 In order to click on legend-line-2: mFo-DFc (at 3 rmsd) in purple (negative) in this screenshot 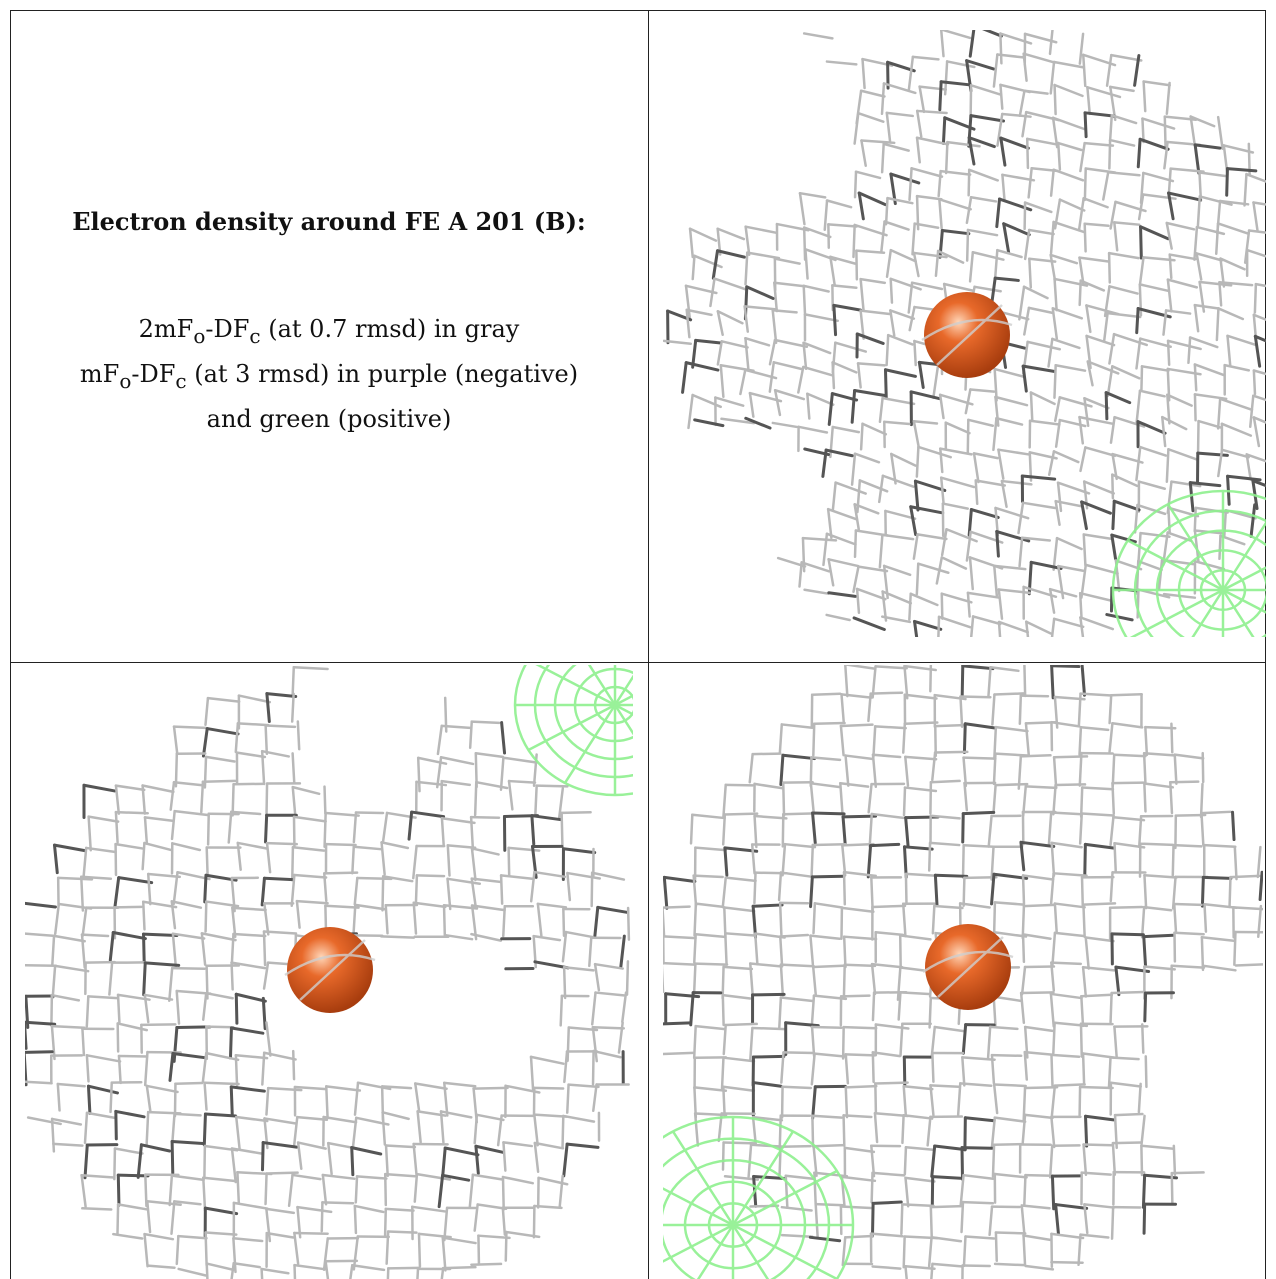, I will do `click(329, 376)`.